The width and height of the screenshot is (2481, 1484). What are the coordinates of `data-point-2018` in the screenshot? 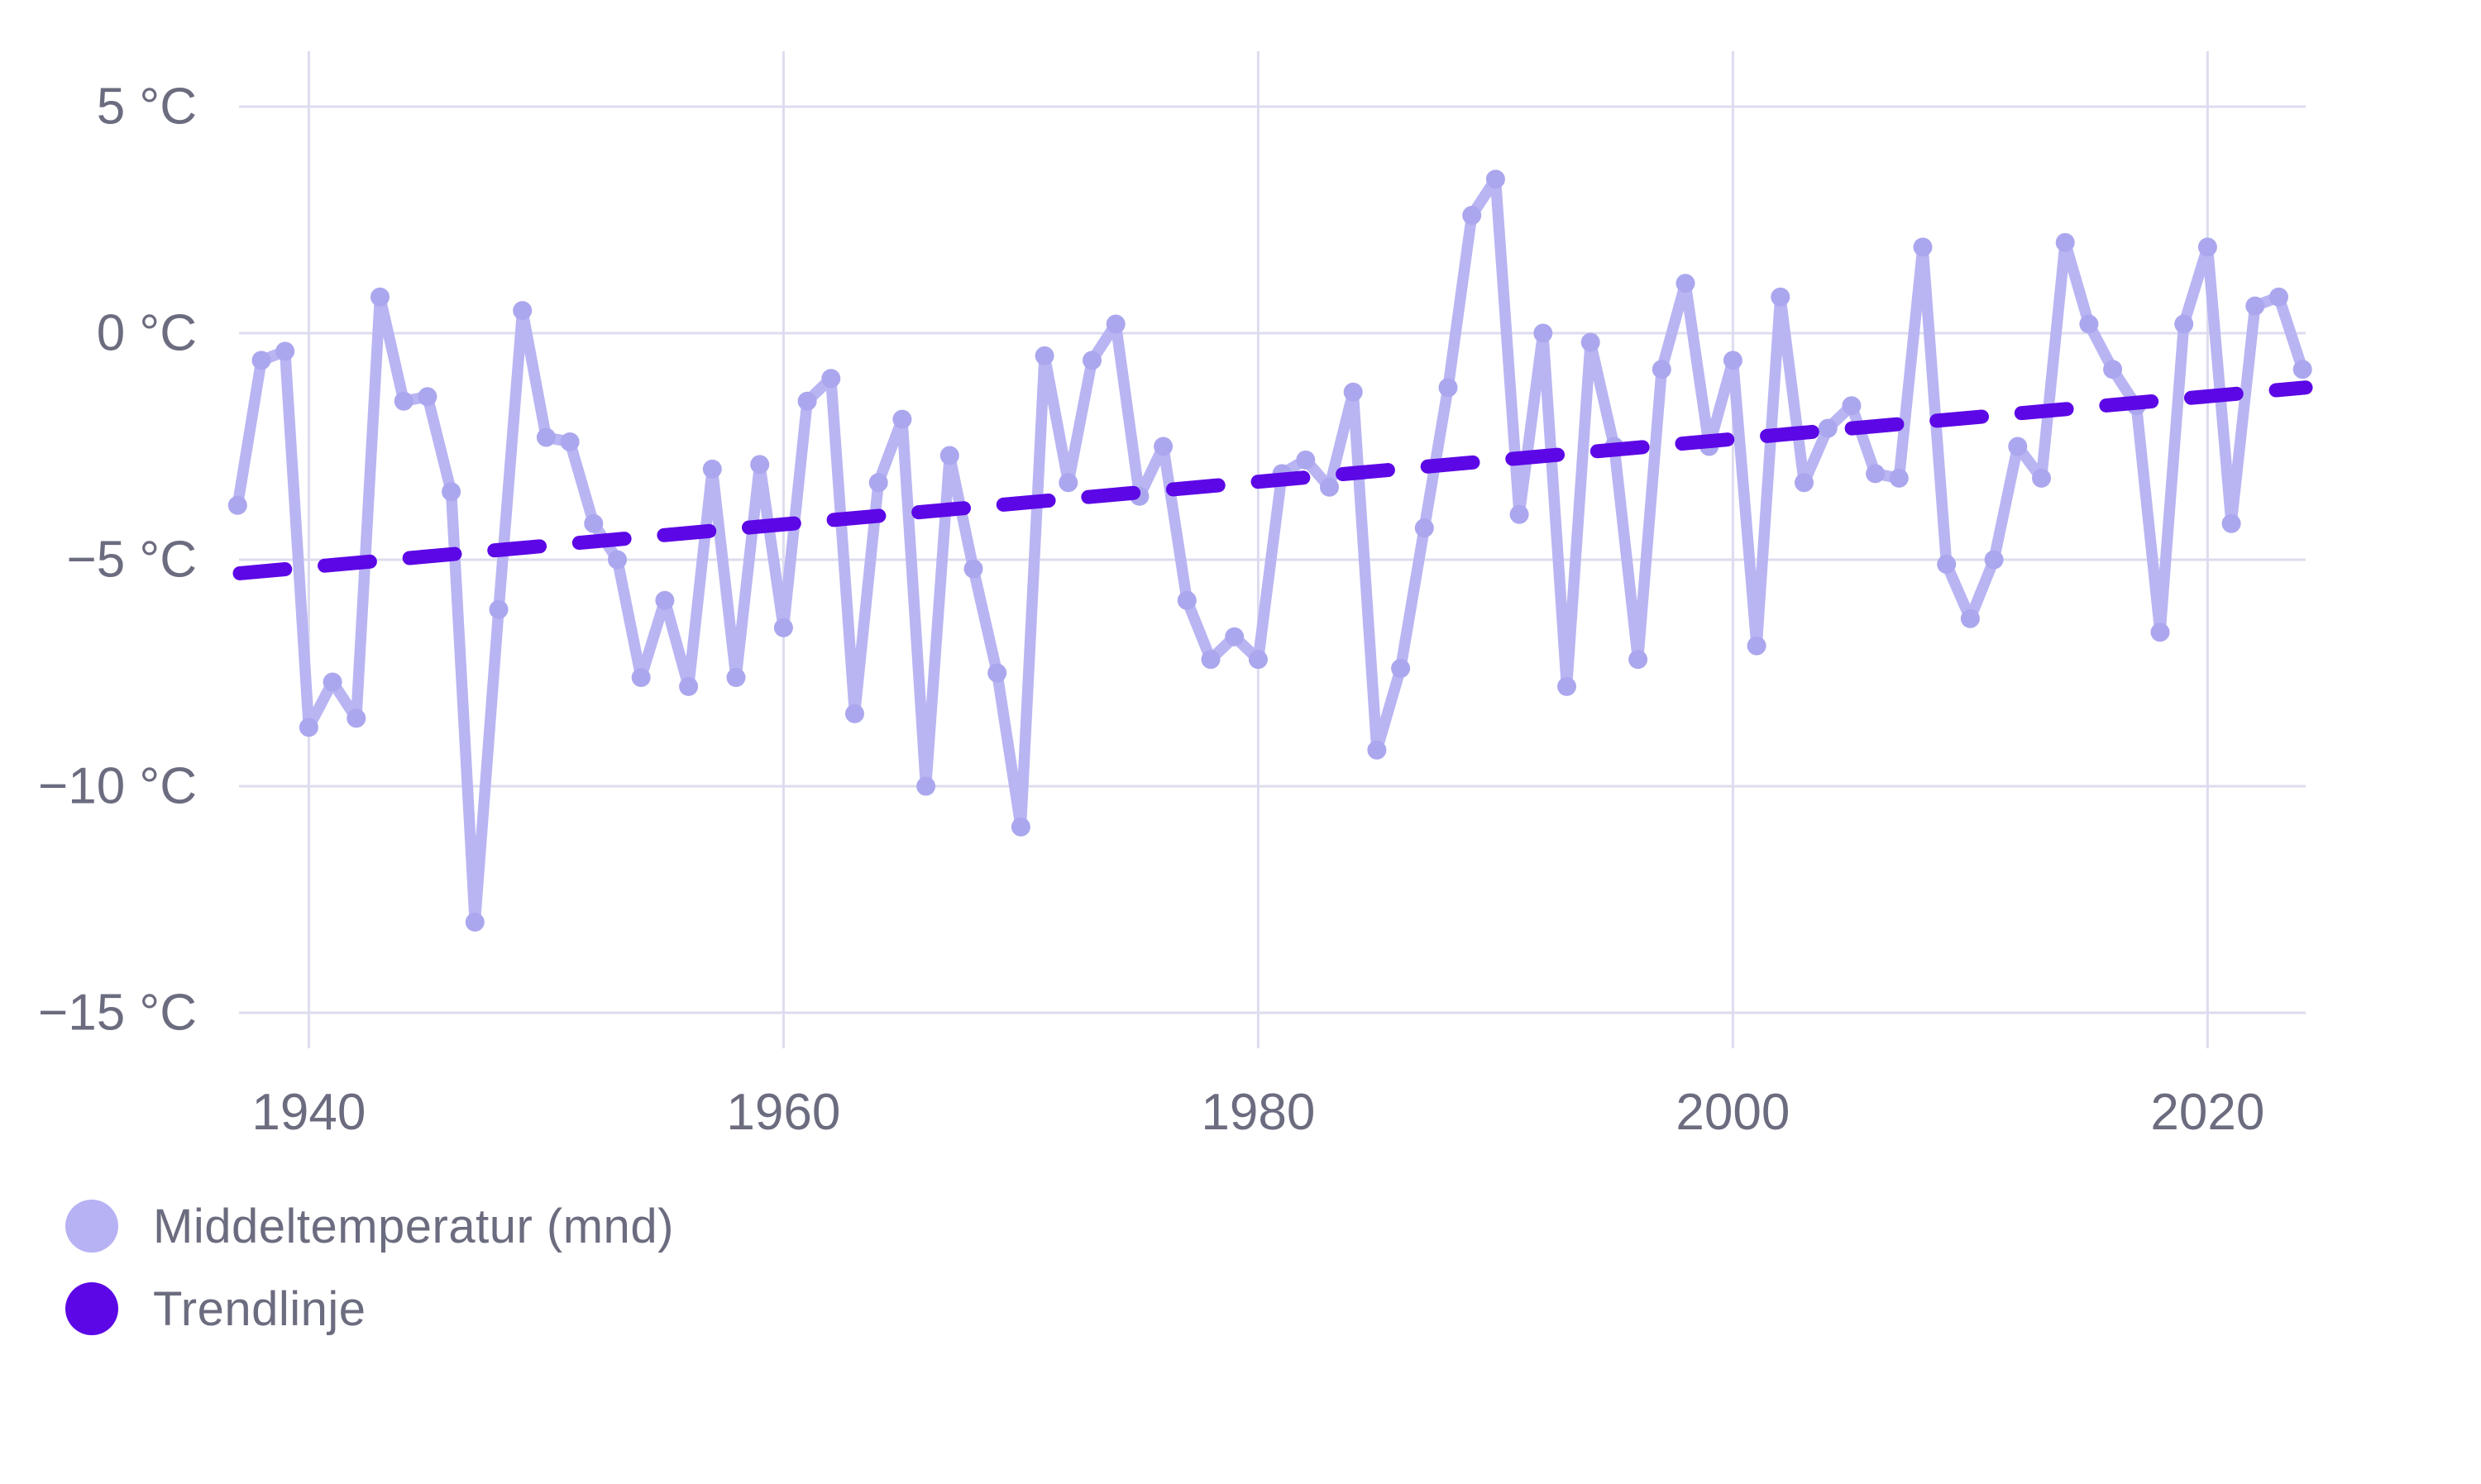 It's located at (2160, 633).